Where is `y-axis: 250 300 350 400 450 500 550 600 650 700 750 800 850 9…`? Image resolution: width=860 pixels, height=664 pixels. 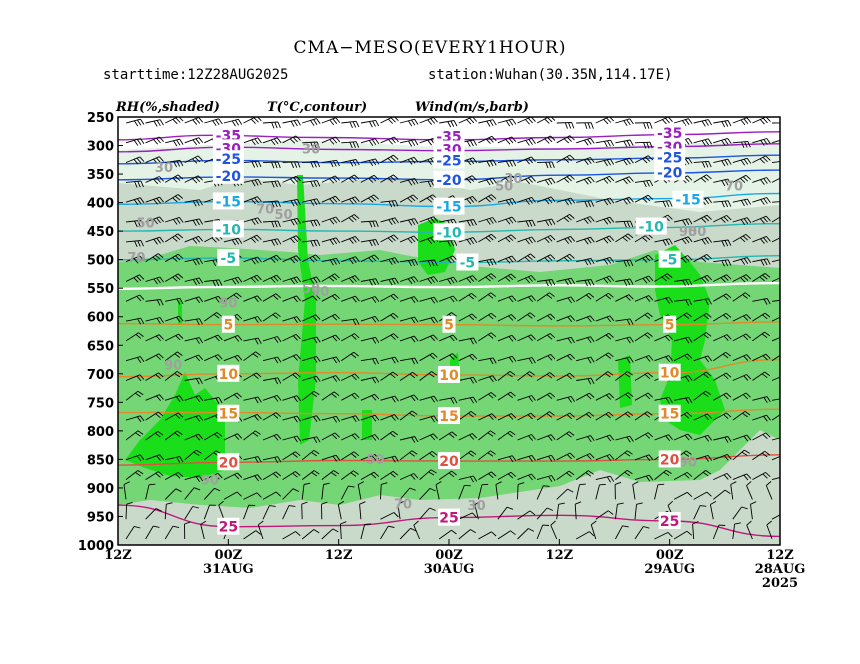
y-axis: 250 300 350 400 450 500 550 600 650 700 750 800 850 9… is located at coordinates (100, 332).